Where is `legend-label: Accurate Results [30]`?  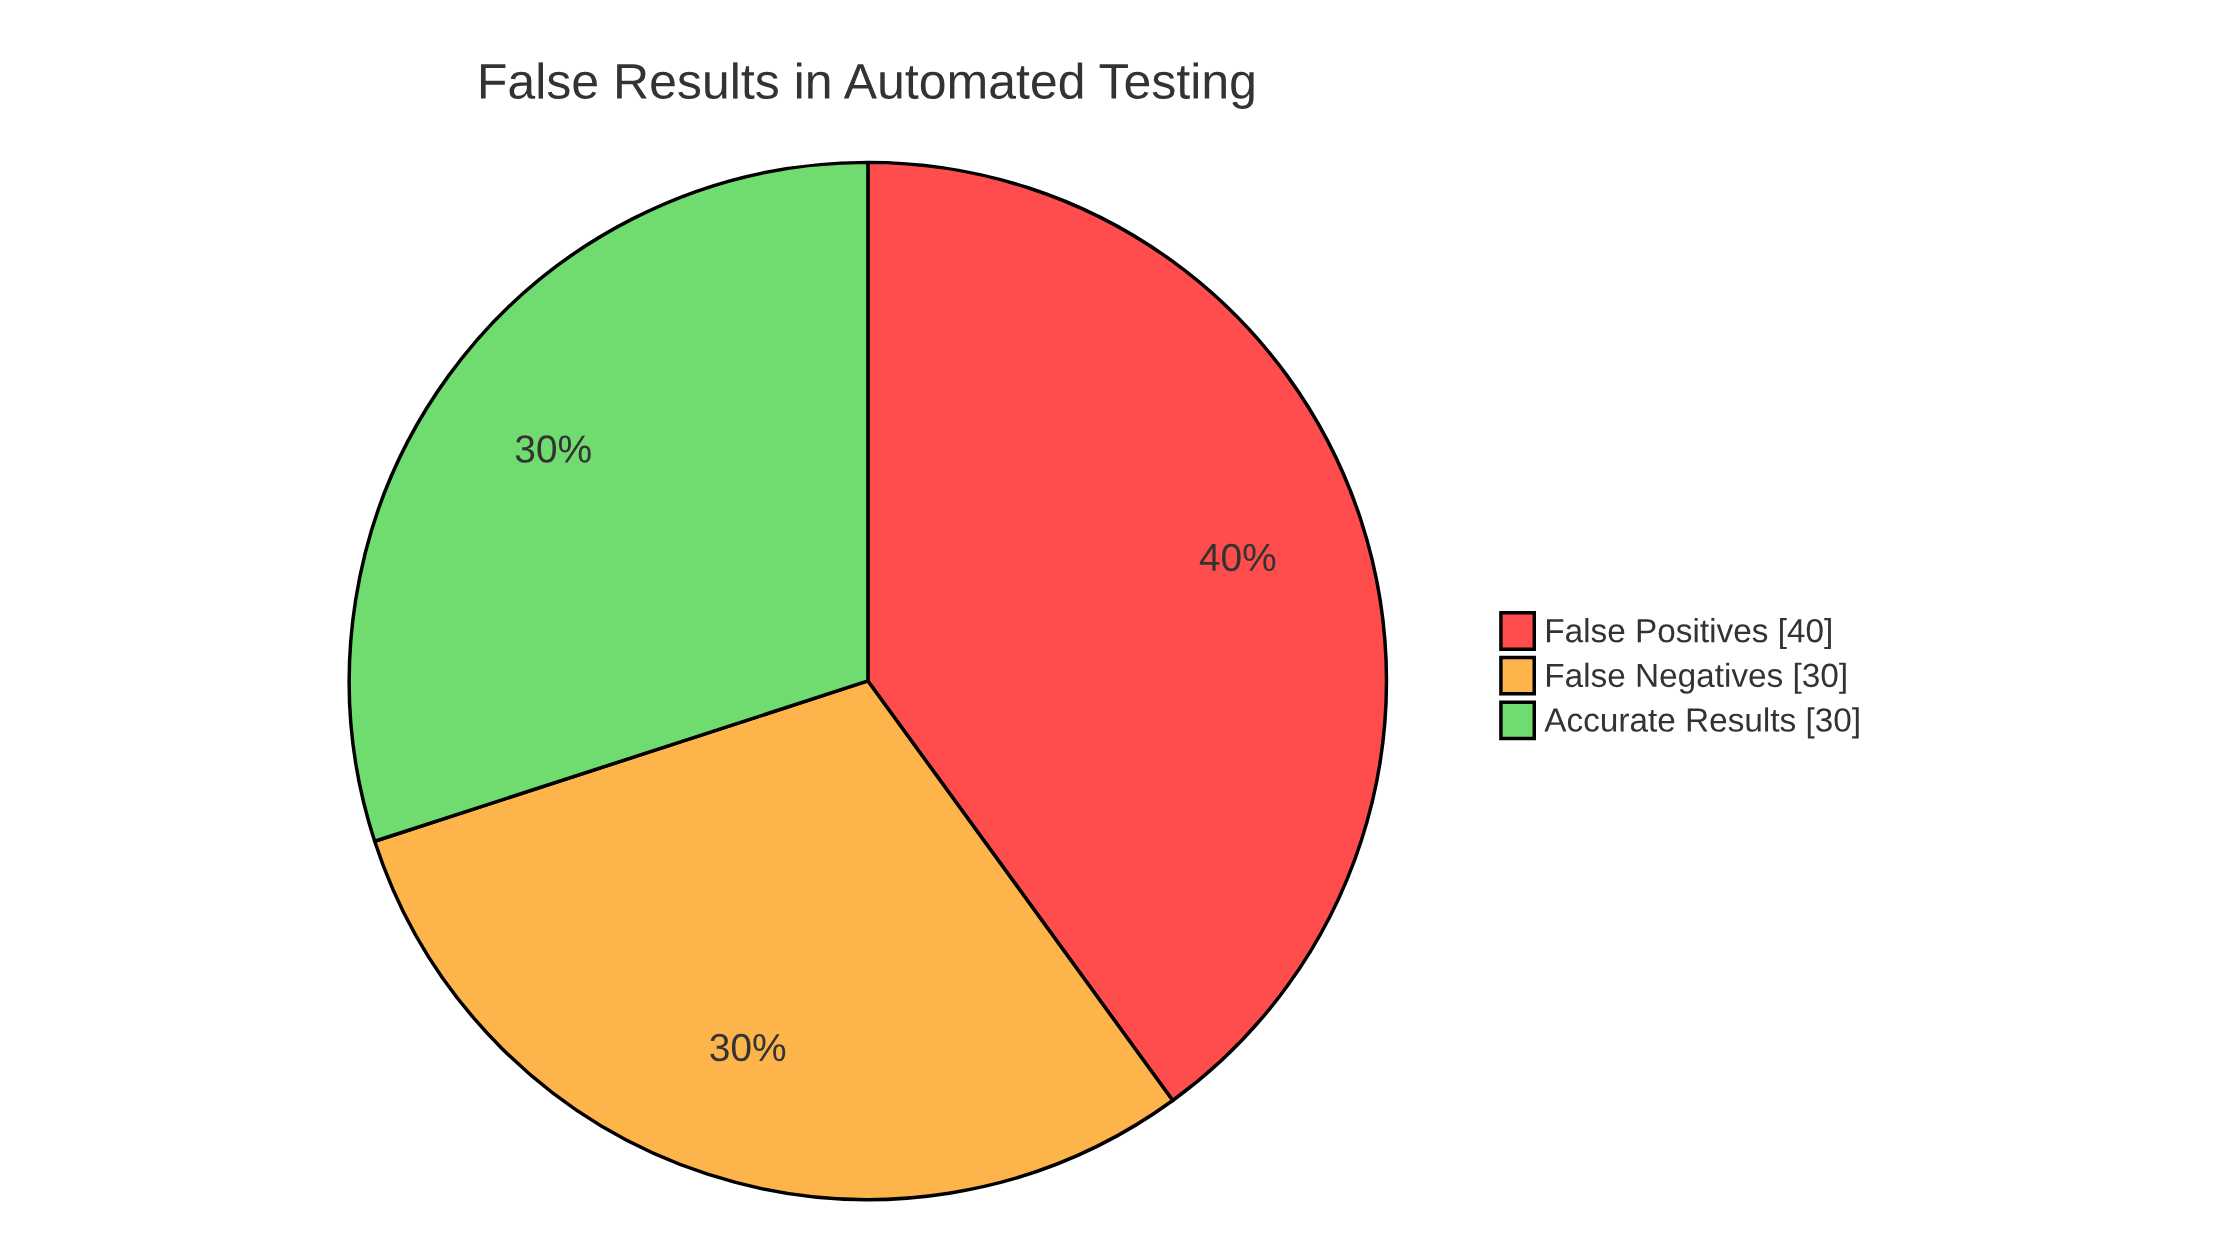 legend-label: Accurate Results [30] is located at coordinates (1701, 723).